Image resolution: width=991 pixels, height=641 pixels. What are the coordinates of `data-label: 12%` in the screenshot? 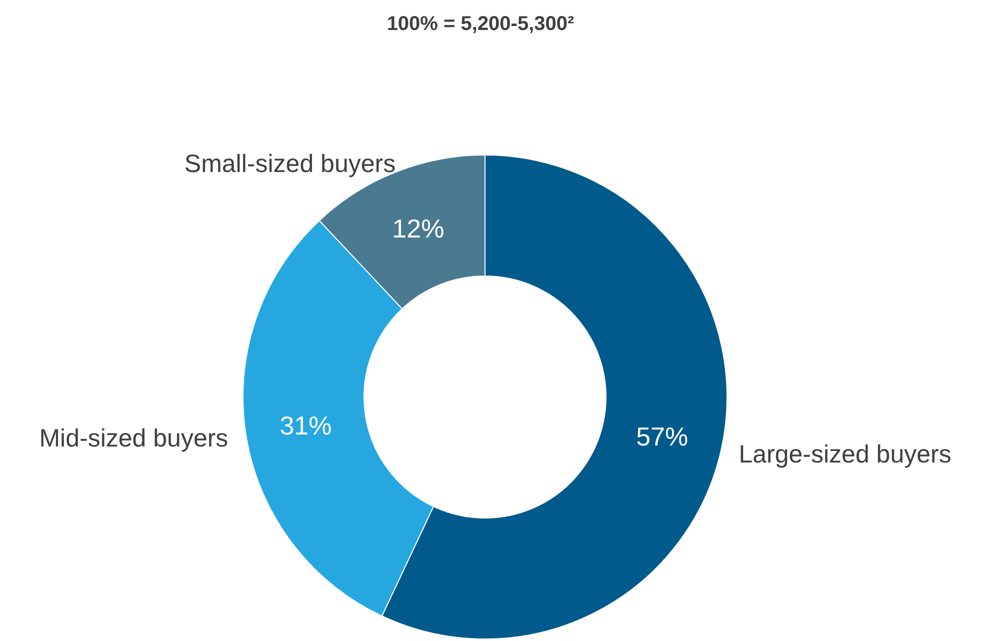 It's located at (418, 228).